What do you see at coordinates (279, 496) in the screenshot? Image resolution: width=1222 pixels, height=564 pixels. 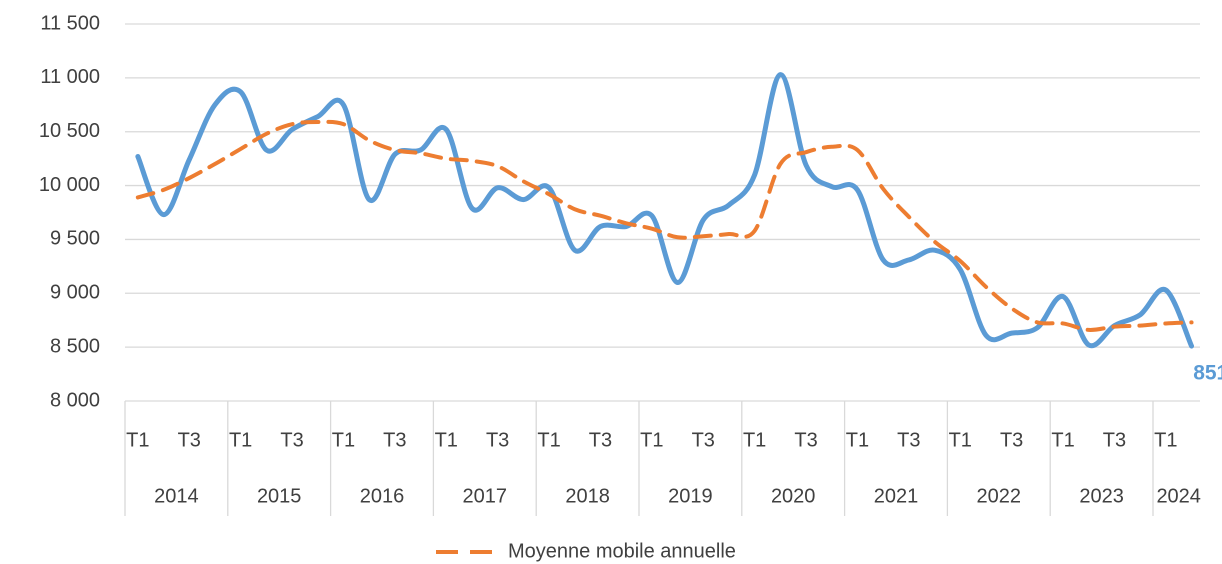 I see `x-group-label: 2015` at bounding box center [279, 496].